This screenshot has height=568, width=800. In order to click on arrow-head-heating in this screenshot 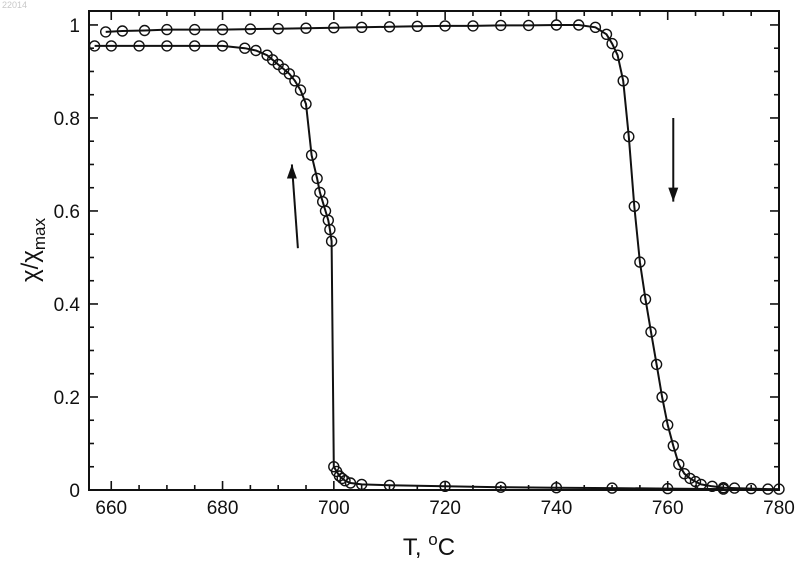, I will do `click(673, 195)`.